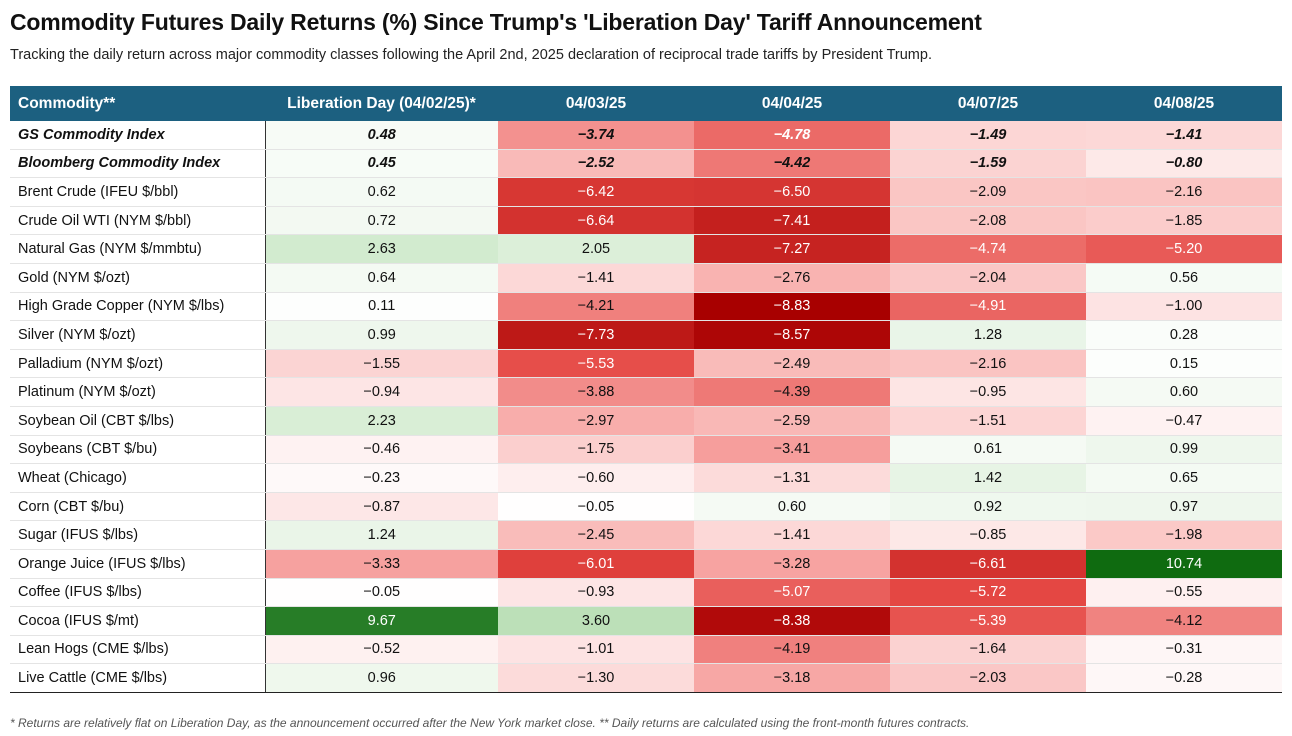 The width and height of the screenshot is (1292, 736). I want to click on return-cell: 9.67, so click(381, 621).